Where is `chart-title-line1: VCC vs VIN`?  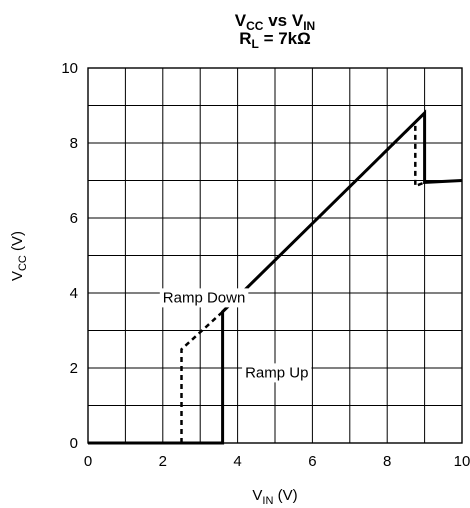 chart-title-line1: VCC vs VIN is located at coordinates (275, 22).